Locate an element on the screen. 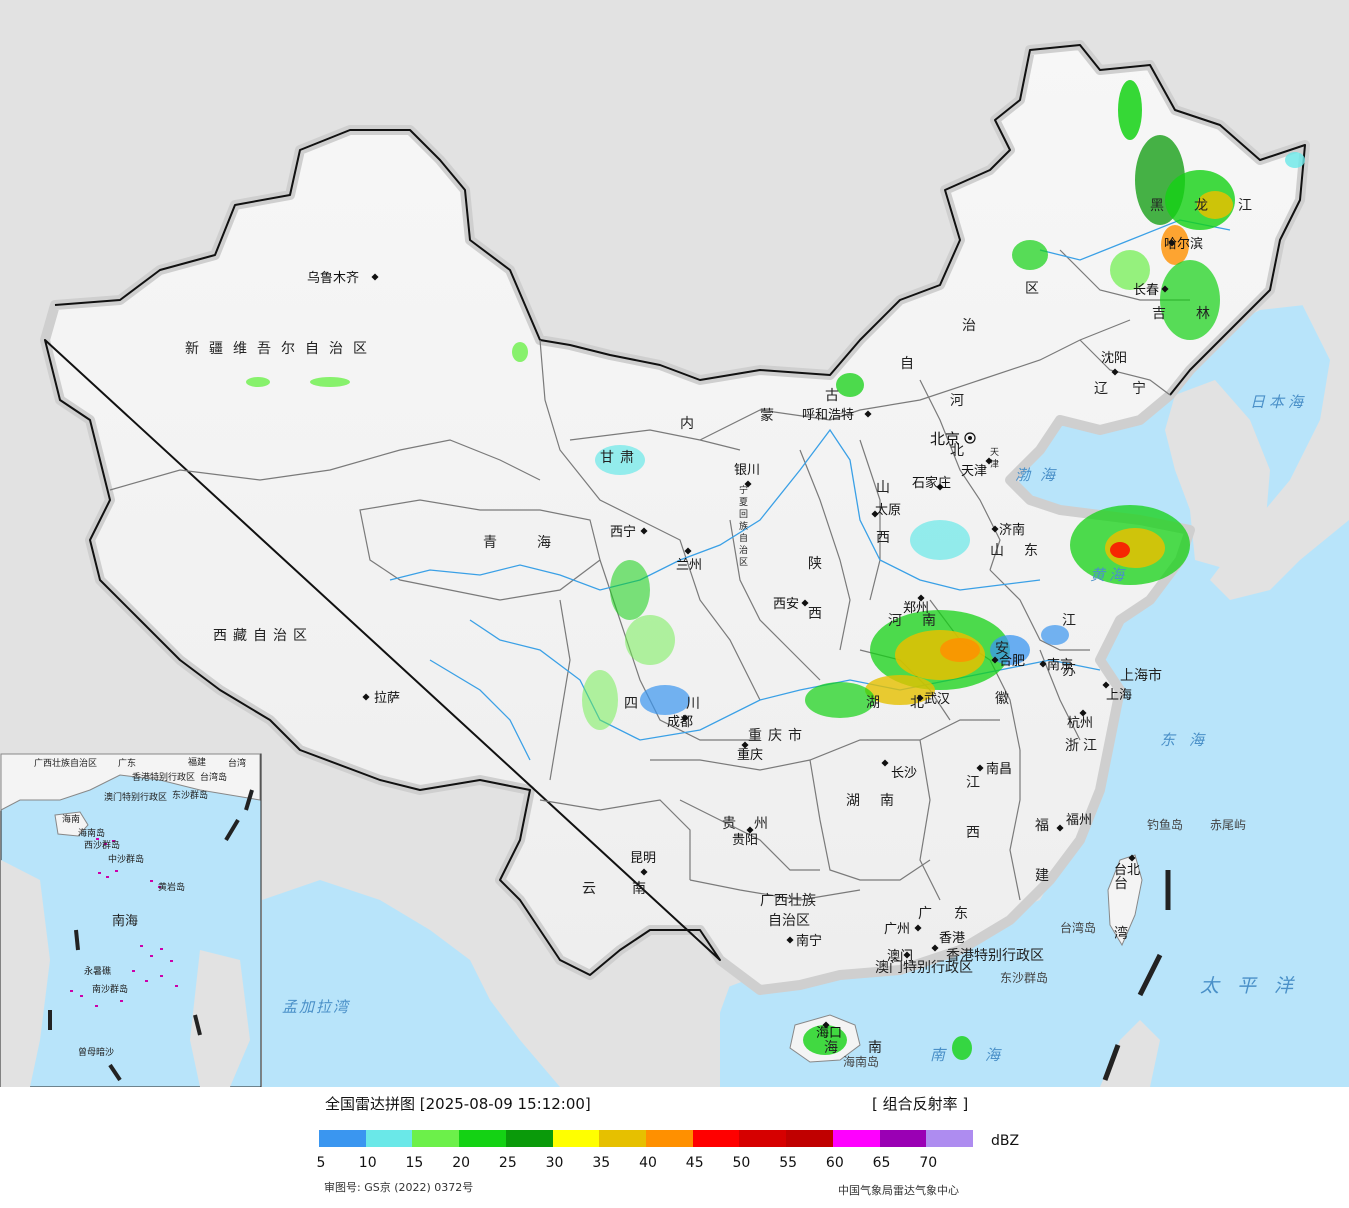 The image size is (1349, 1208). city-marker: 广州 is located at coordinates (903, 929).